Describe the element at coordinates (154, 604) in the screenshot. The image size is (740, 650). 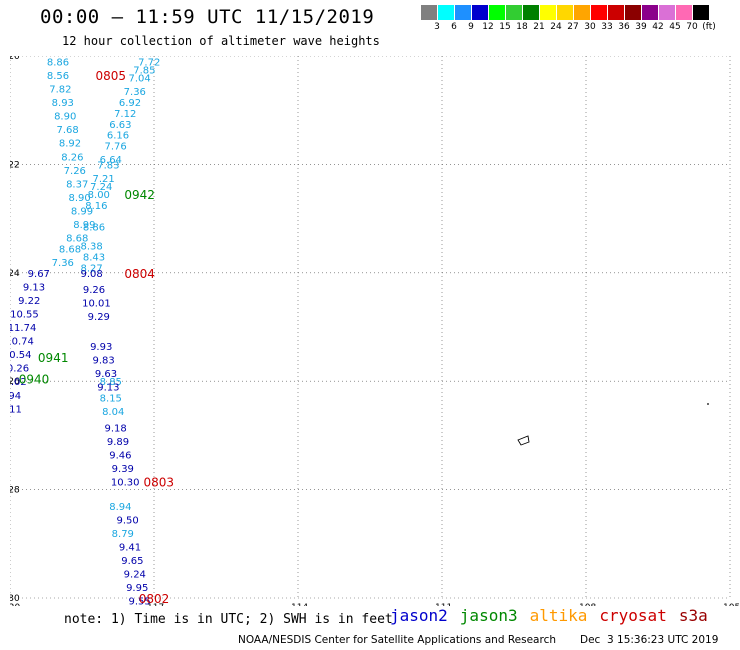
I see `x-tick-label: -117` at that location.